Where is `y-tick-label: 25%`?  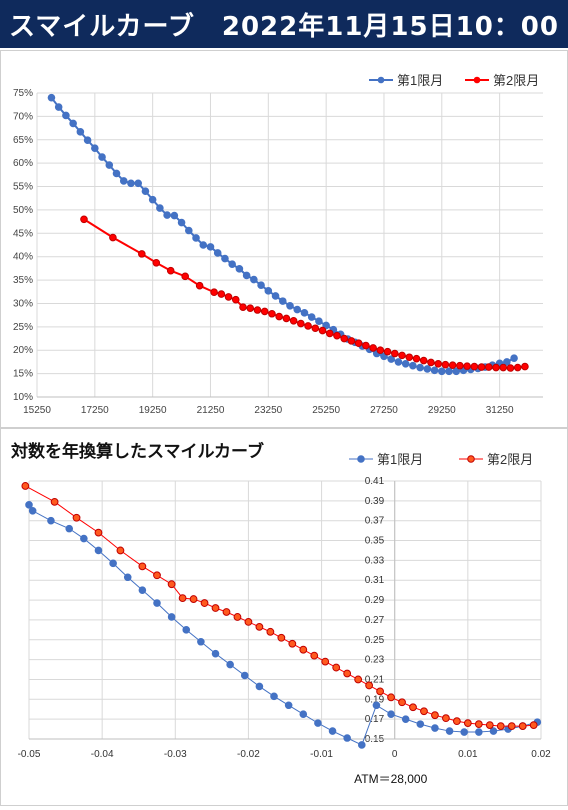 y-tick-label: 25% is located at coordinates (23, 327).